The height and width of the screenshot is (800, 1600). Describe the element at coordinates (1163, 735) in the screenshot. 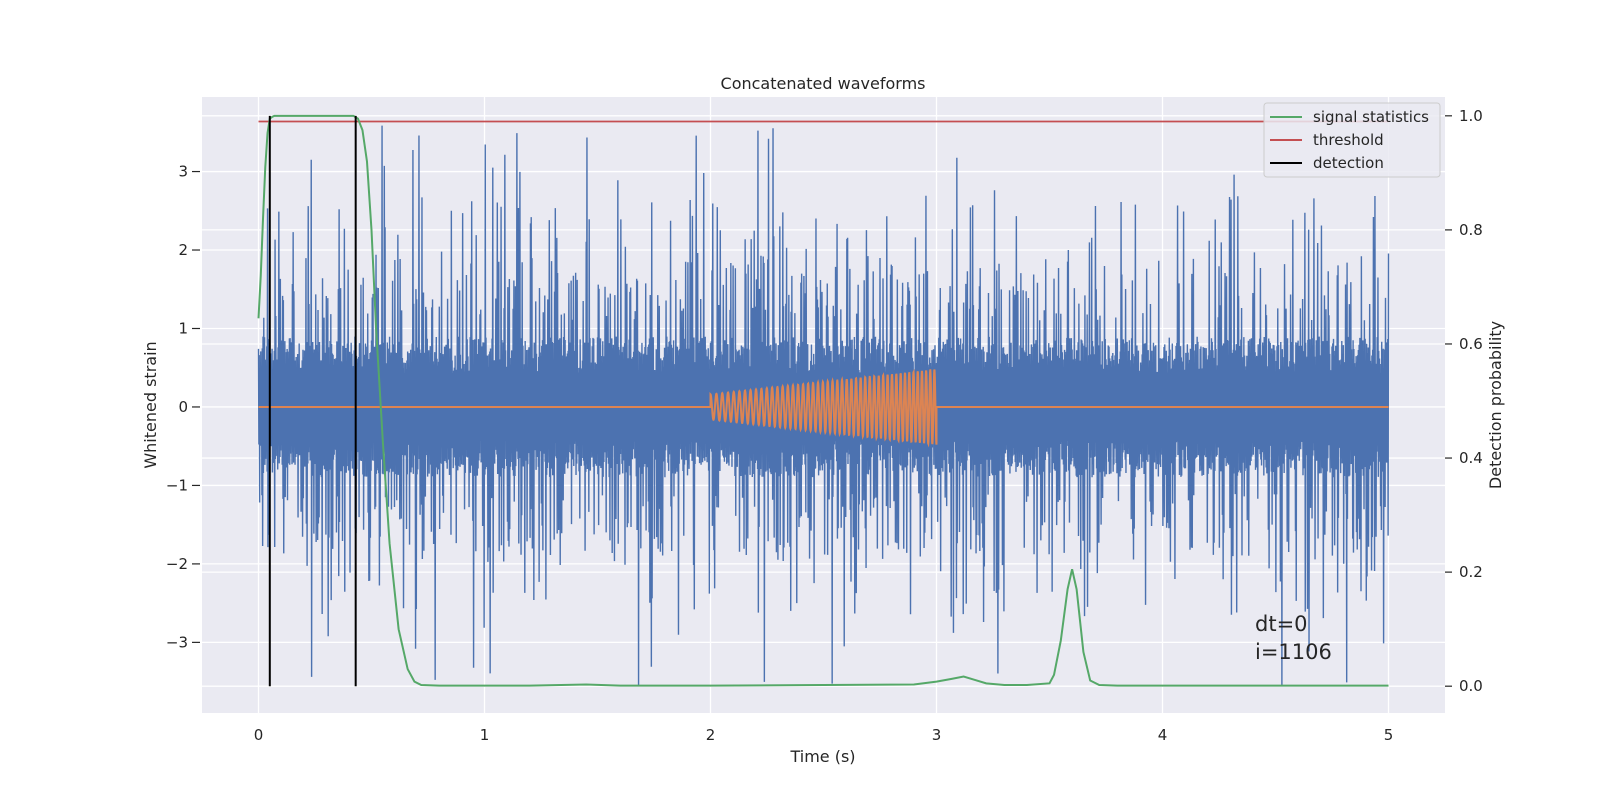

I see `x-tick-label: 4` at that location.